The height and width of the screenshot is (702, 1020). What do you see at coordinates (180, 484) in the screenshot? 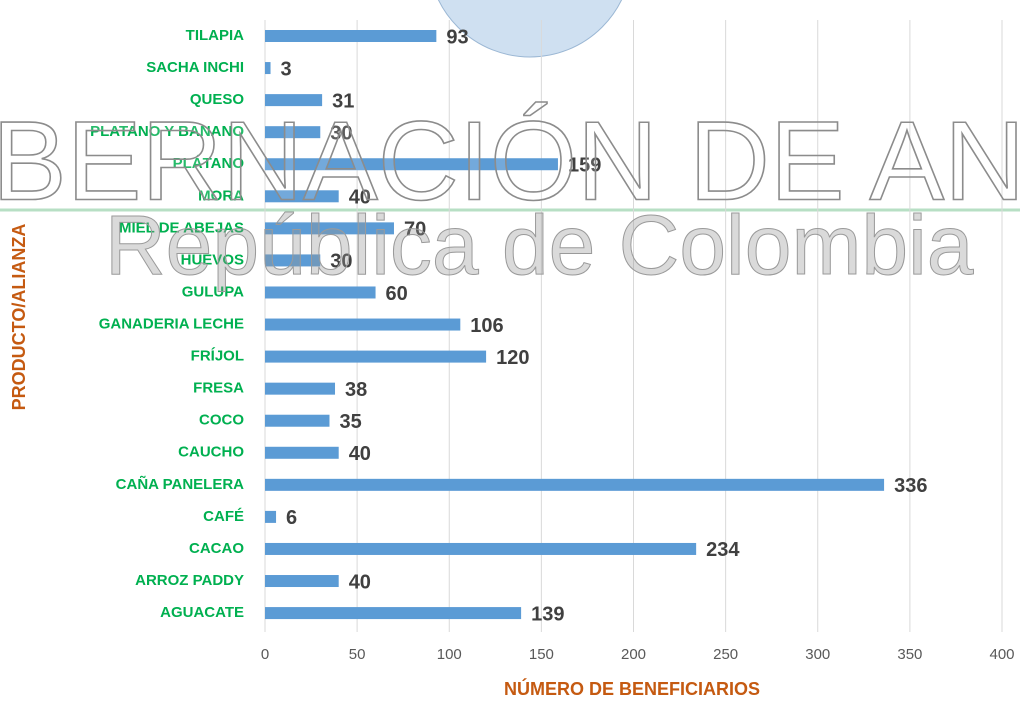
I see `y-tick-label: CAÑA PANELERA` at bounding box center [180, 484].